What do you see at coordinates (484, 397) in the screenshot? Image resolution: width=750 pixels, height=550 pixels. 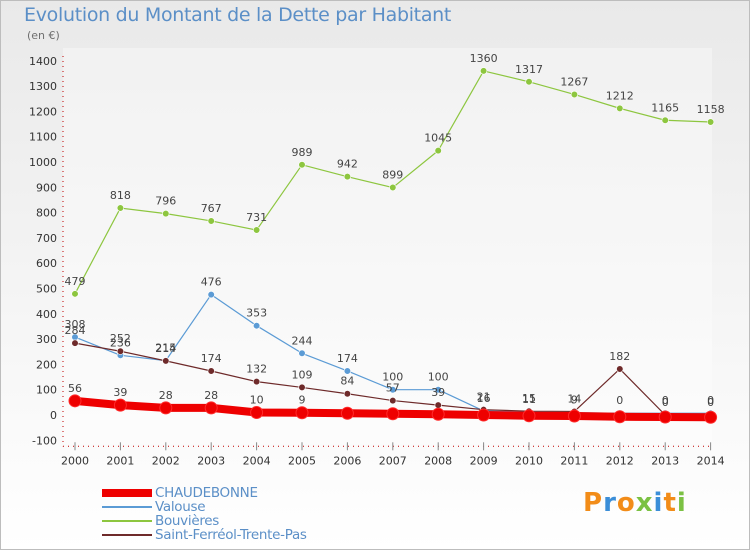 I see `data-label: 21` at bounding box center [484, 397].